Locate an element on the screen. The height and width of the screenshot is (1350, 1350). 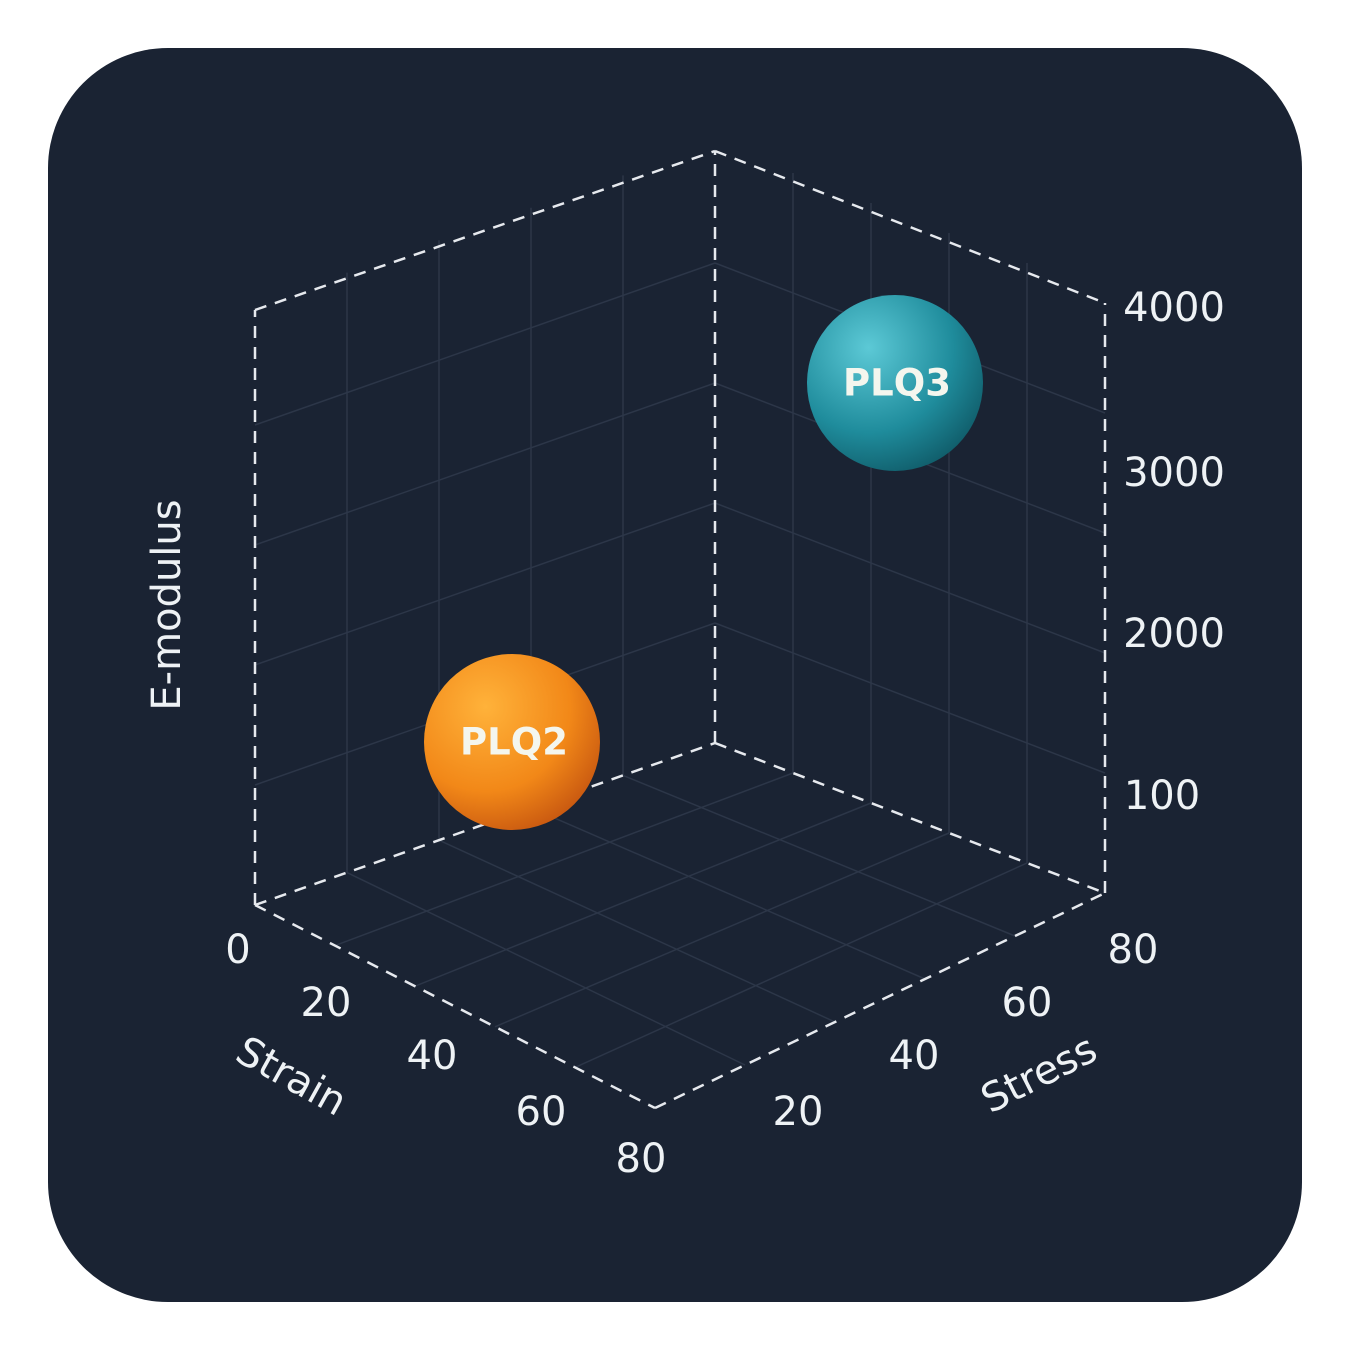
strain-tick-label: 40 is located at coordinates (432, 1056).